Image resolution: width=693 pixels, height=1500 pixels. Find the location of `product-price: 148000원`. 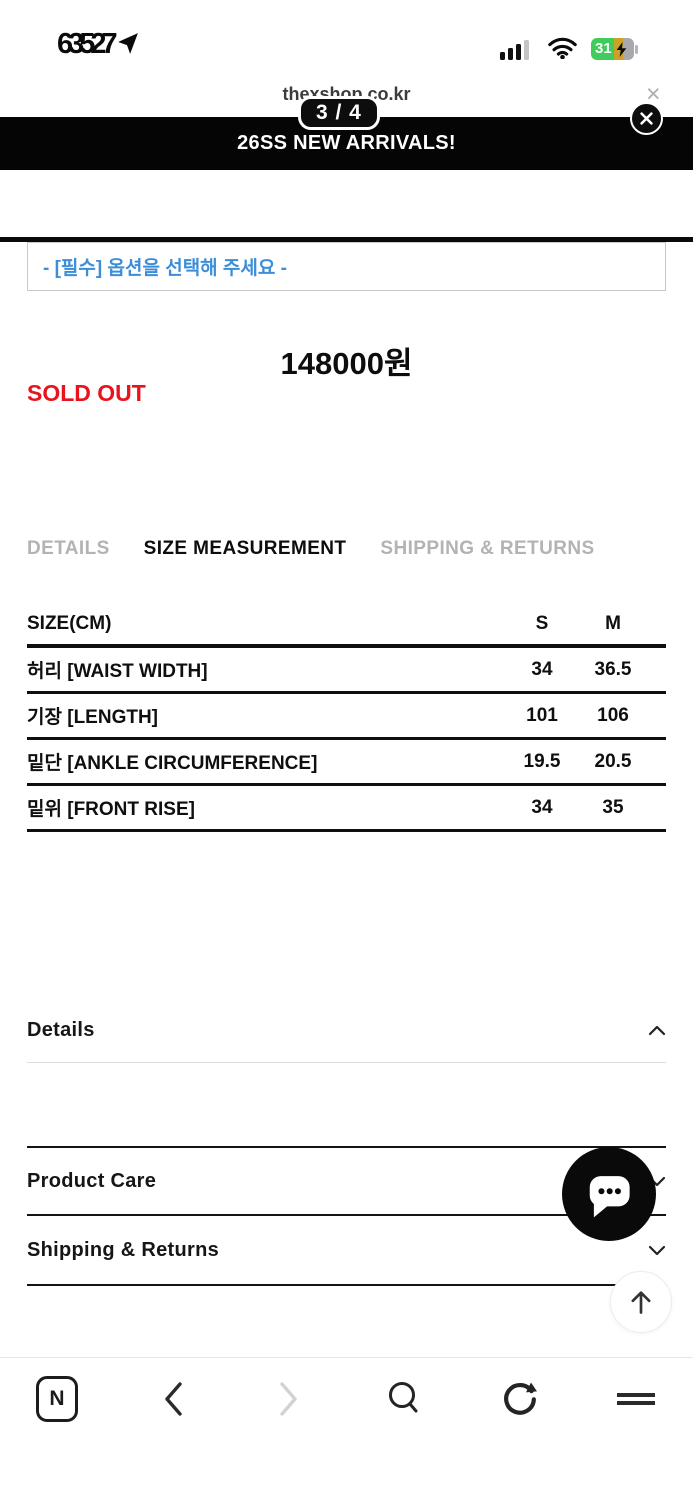

product-price: 148000원 is located at coordinates (346, 363).